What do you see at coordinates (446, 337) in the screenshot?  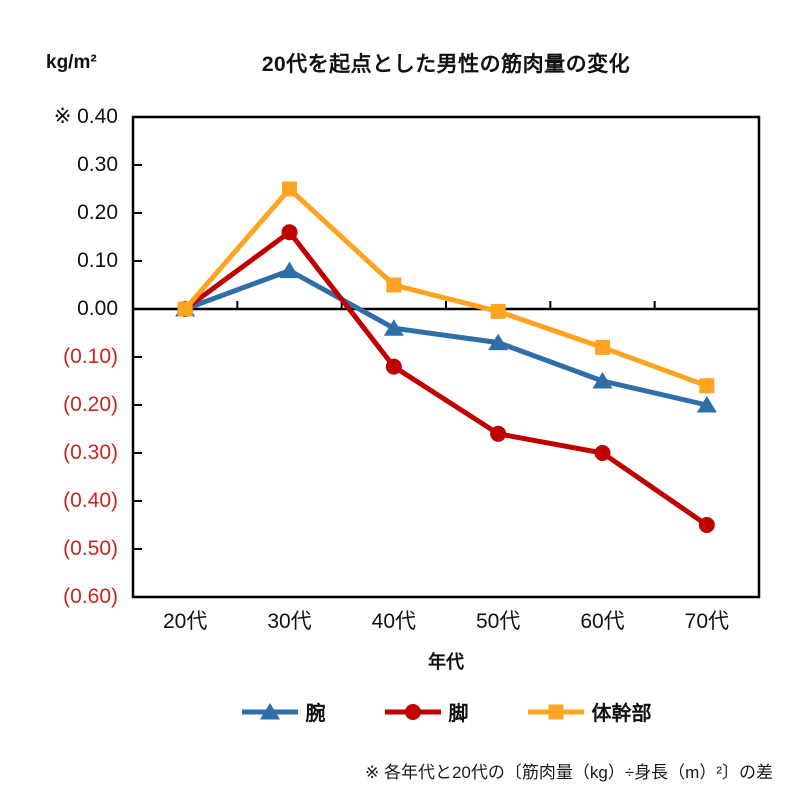 I see `series-line-腕` at bounding box center [446, 337].